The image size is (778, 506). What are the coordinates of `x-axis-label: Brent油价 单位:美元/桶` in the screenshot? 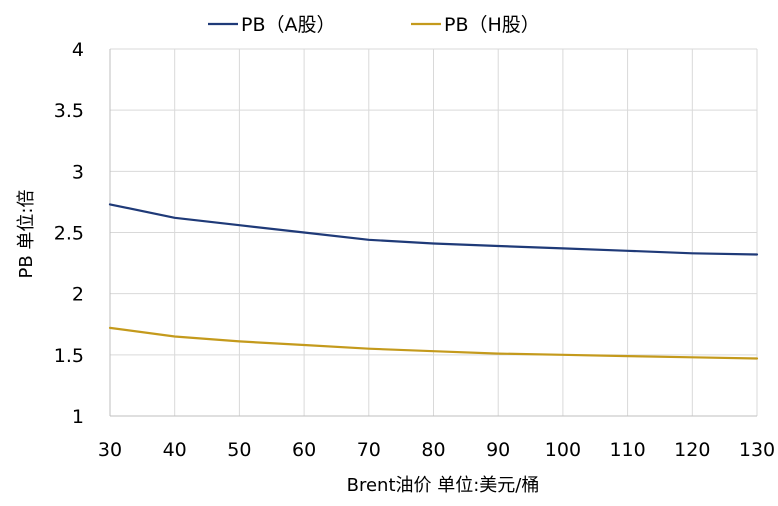 It's located at (443, 485).